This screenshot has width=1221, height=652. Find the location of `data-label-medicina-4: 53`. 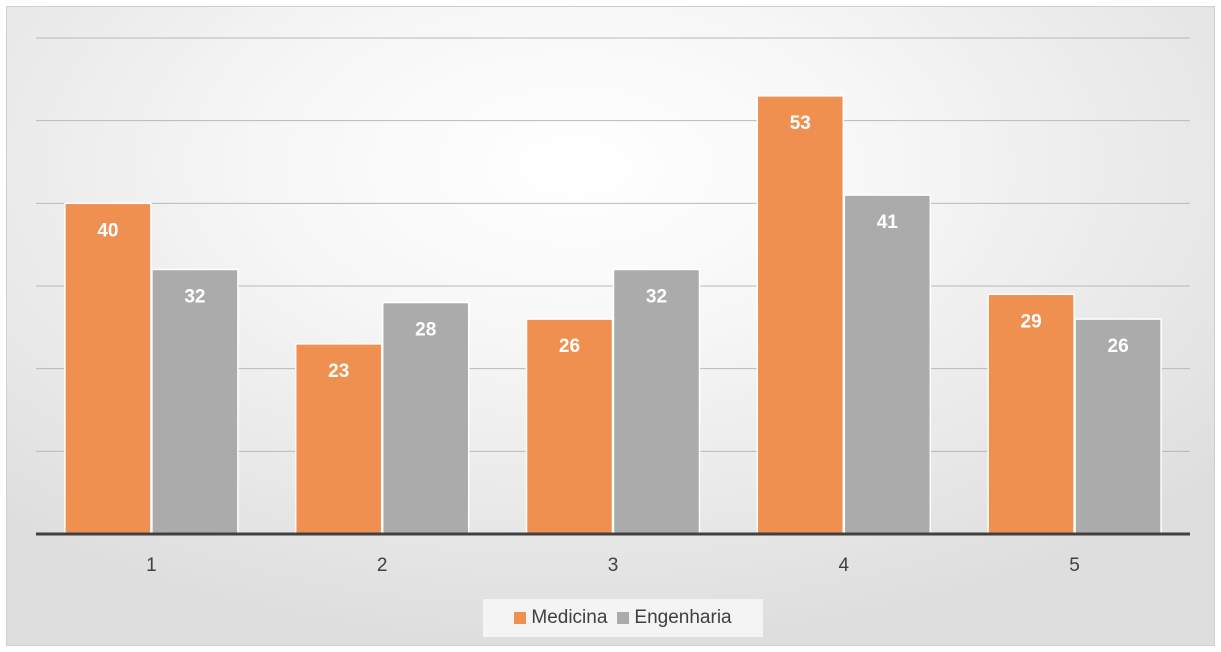

data-label-medicina-4: 53 is located at coordinates (800, 123).